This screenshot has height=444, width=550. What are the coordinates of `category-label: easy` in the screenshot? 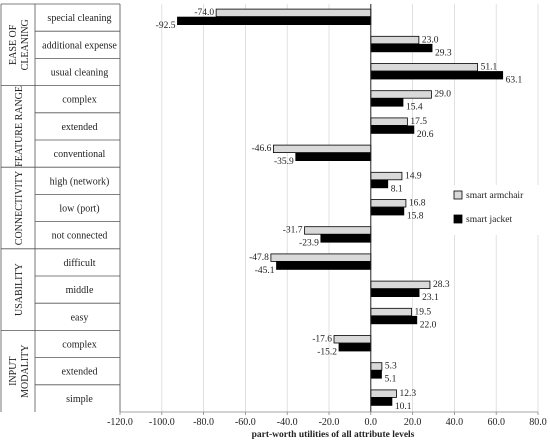 It's located at (80, 317).